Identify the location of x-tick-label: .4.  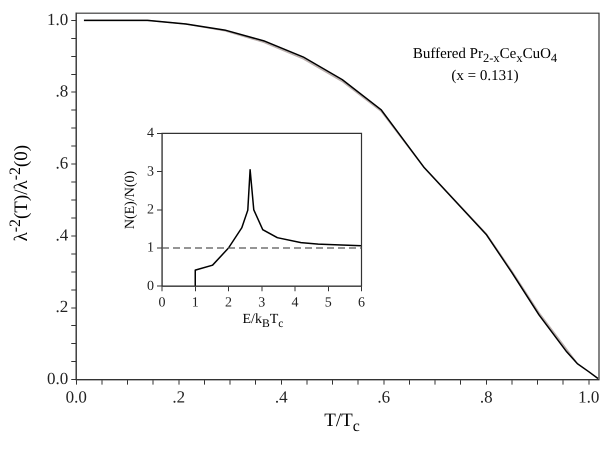
(281, 396).